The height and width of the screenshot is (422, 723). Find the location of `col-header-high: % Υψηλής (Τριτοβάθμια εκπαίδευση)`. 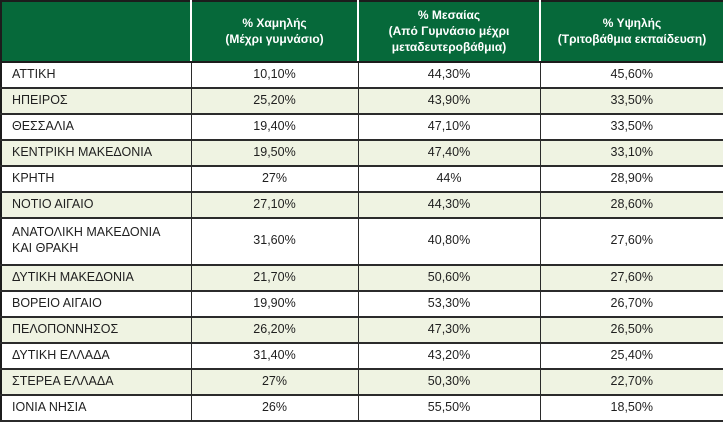

col-header-high: % Υψηλής (Τριτοβάθμια εκπαίδευση) is located at coordinates (631, 32).